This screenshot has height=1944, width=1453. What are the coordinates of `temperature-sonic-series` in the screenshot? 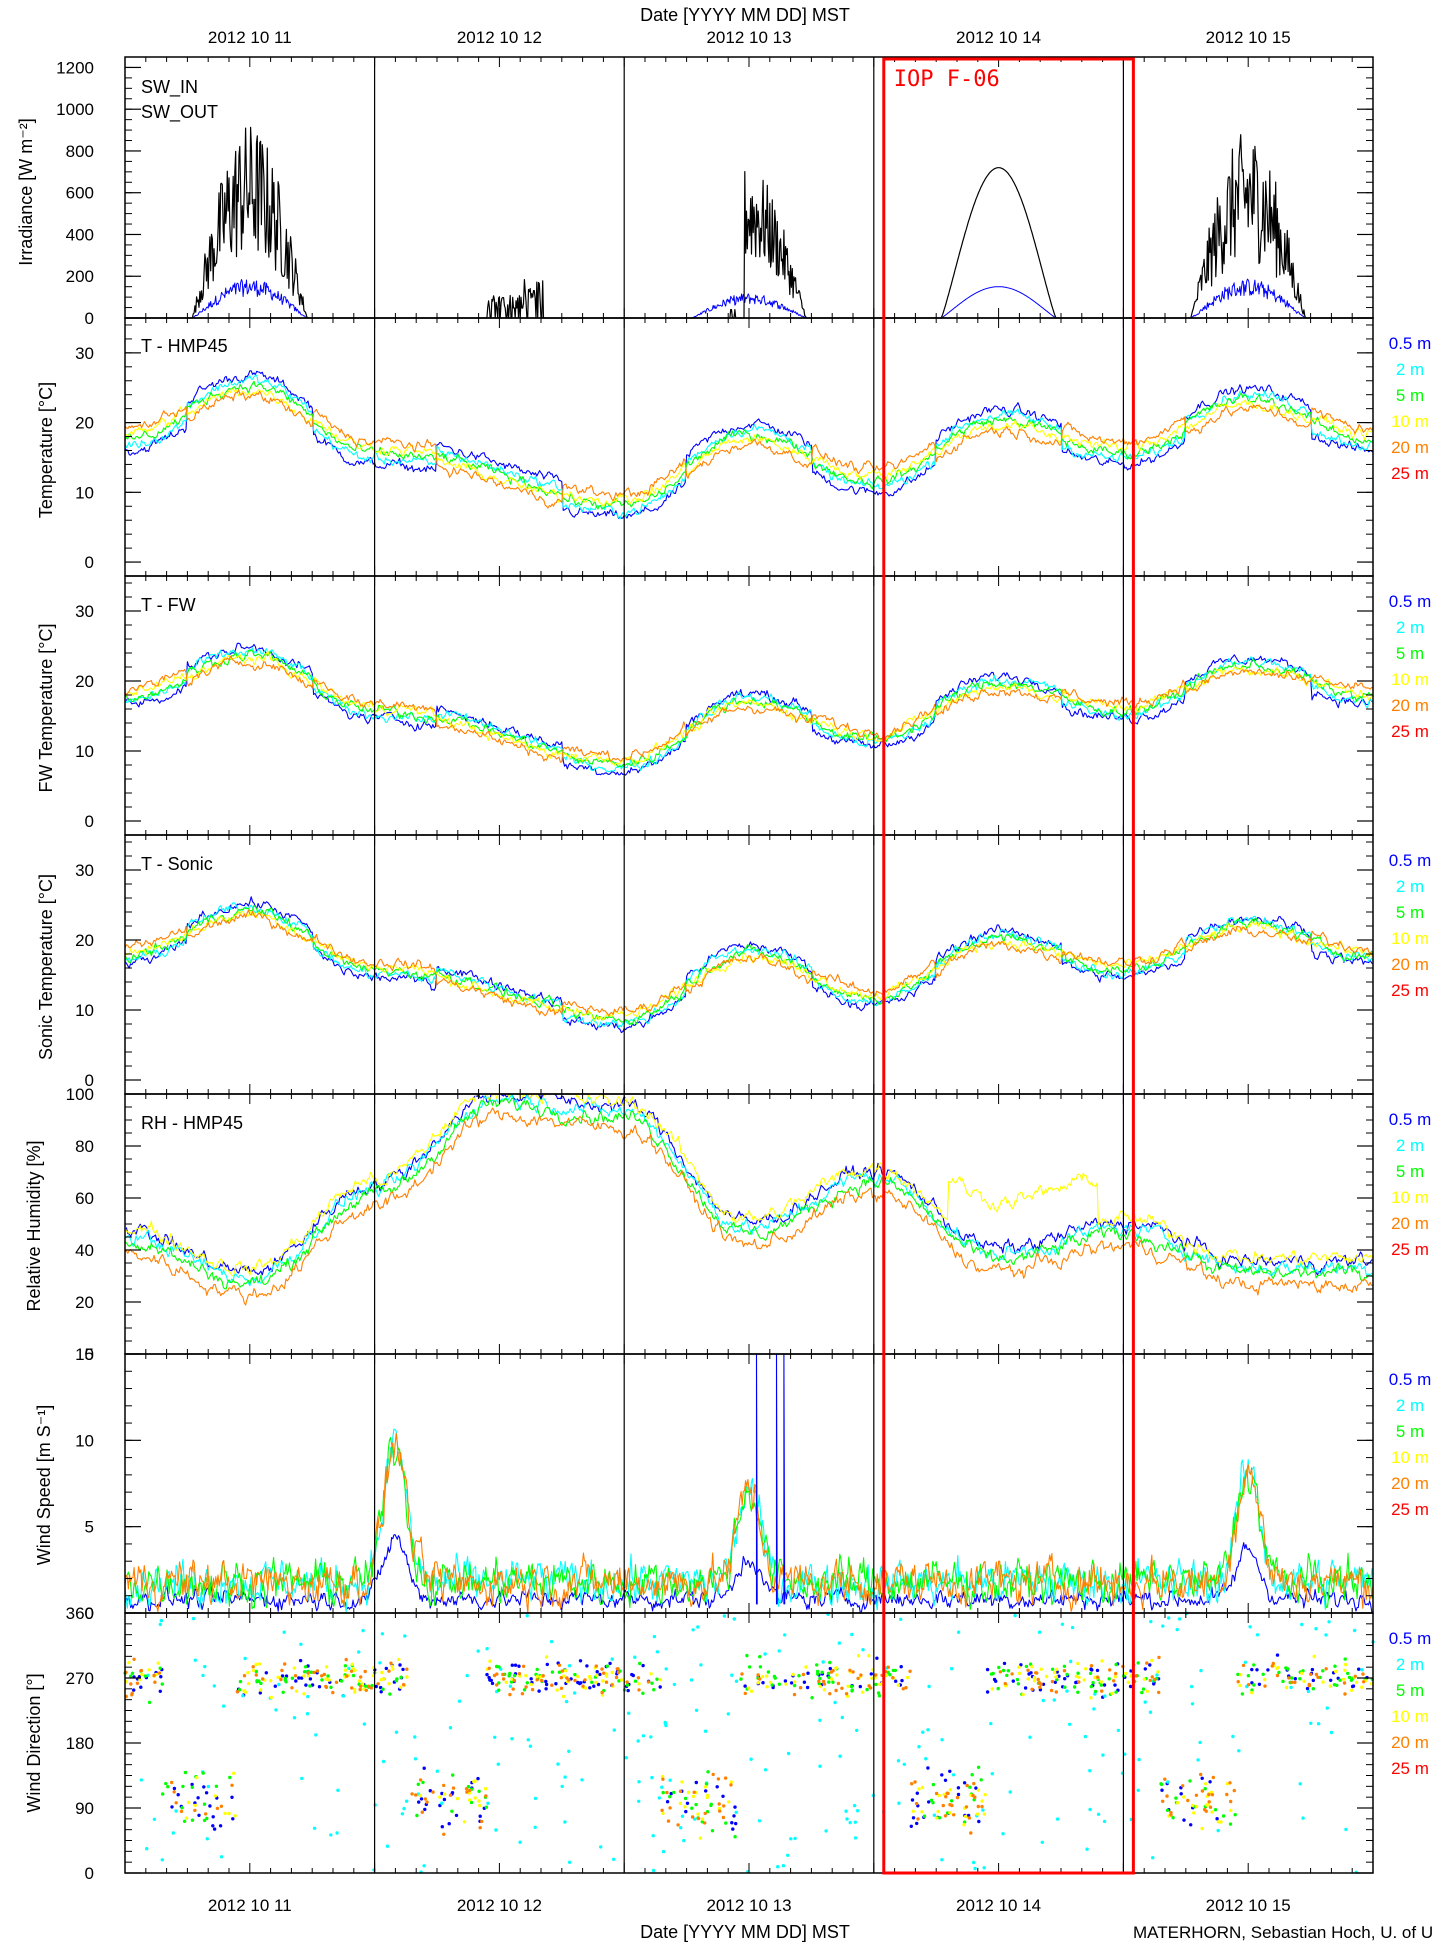 It's located at (749, 965).